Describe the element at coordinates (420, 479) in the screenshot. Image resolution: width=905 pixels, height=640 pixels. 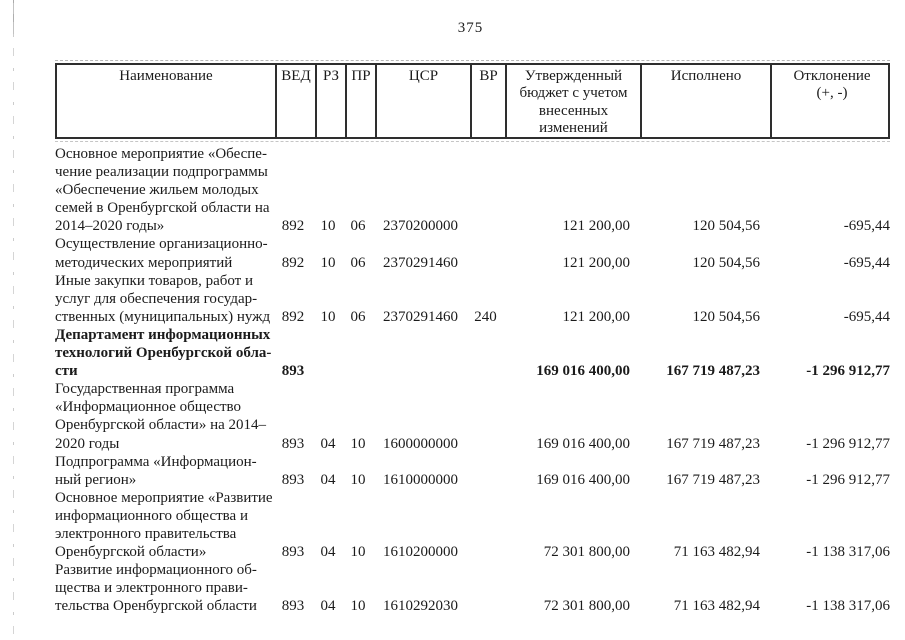
I see `row-csr-code: 1610000000` at that location.